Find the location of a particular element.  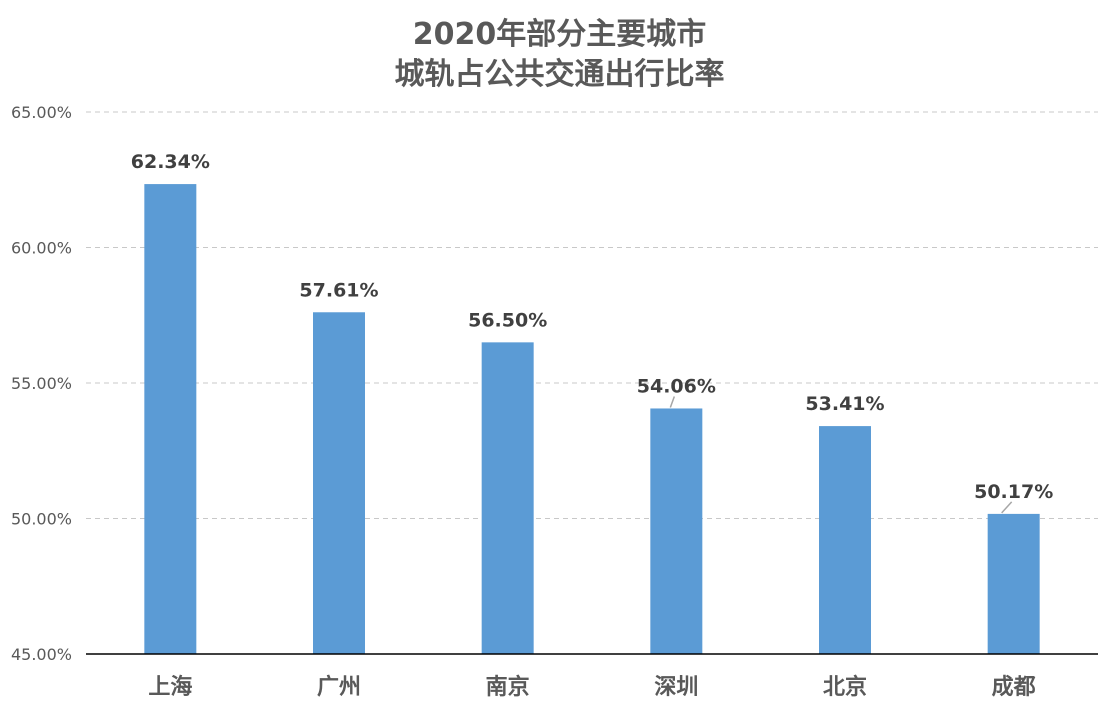

x-tick-label: 成都 is located at coordinates (1014, 687).